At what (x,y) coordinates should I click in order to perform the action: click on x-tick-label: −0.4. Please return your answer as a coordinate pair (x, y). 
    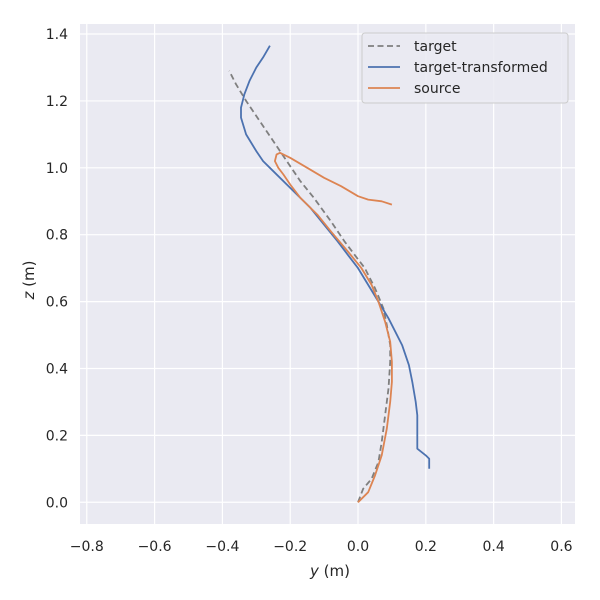
    Looking at the image, I should click on (222, 547).